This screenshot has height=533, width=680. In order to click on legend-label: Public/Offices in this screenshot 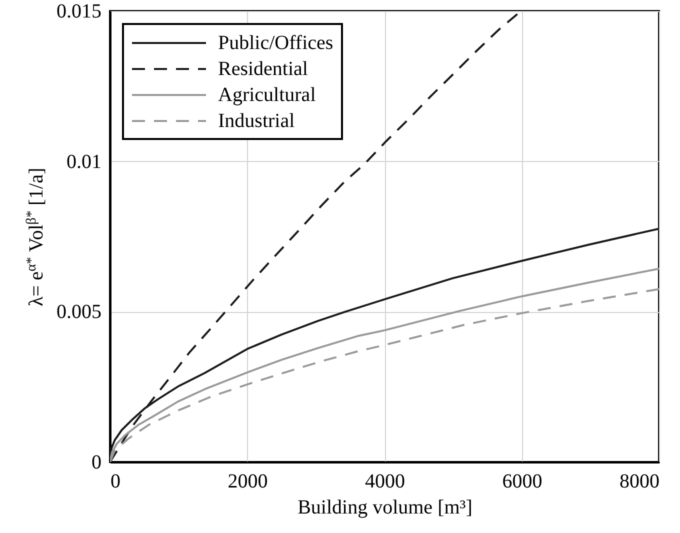, I will do `click(276, 43)`.